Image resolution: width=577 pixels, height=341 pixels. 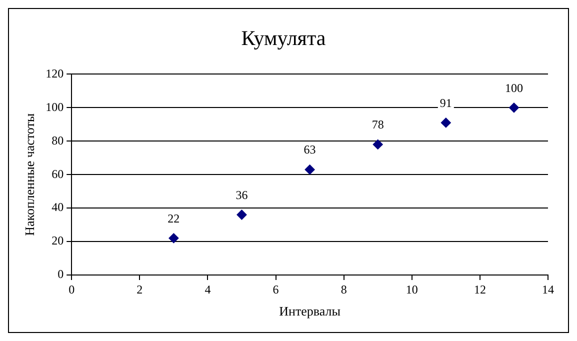 I want to click on x-tick-label: 2, so click(x=139, y=289).